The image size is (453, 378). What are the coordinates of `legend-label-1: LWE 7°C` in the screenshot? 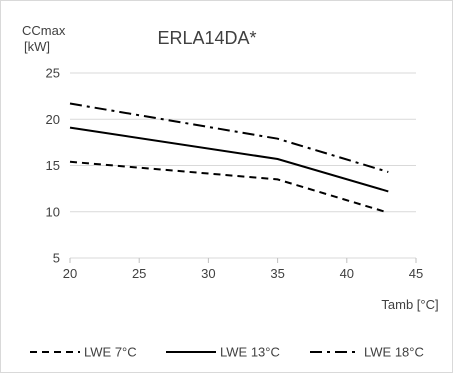 It's located at (110, 352).